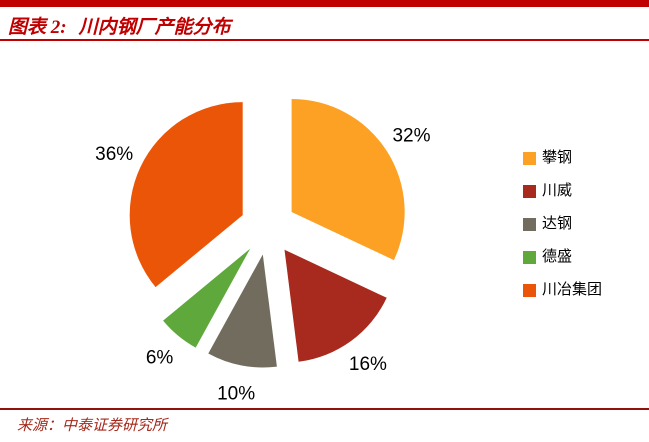 The width and height of the screenshot is (649, 442). Describe the element at coordinates (557, 256) in the screenshot. I see `legend-label: 德盛` at that location.